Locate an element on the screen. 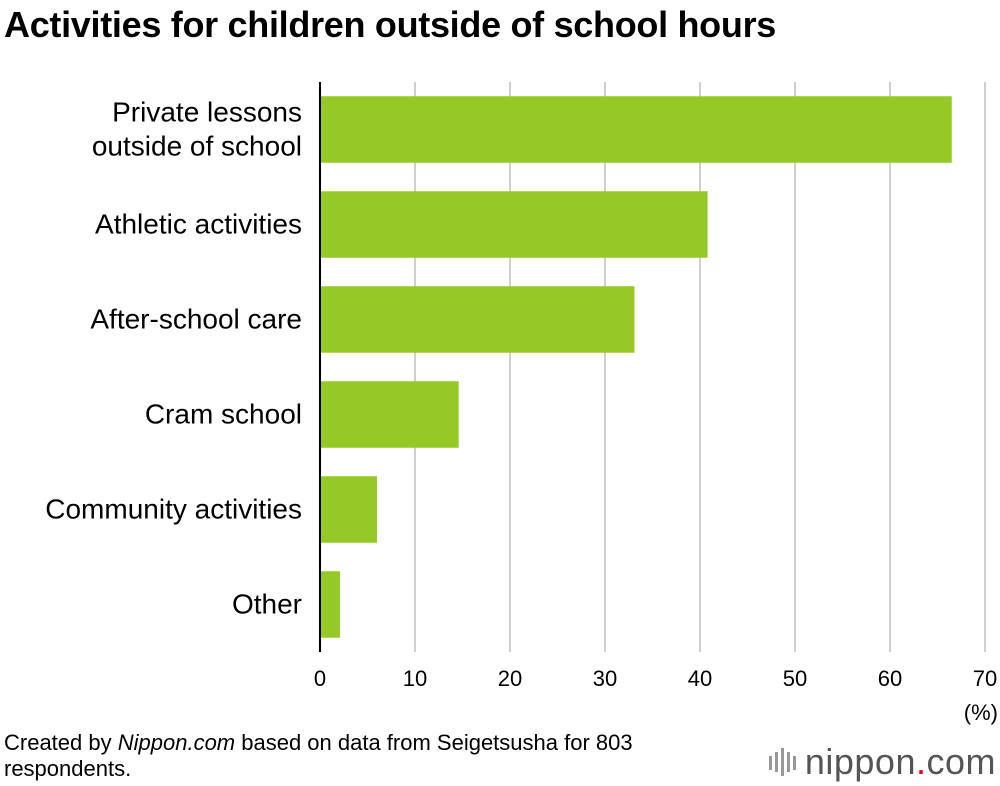  nippon-logo: nippon.com is located at coordinates (882, 762).